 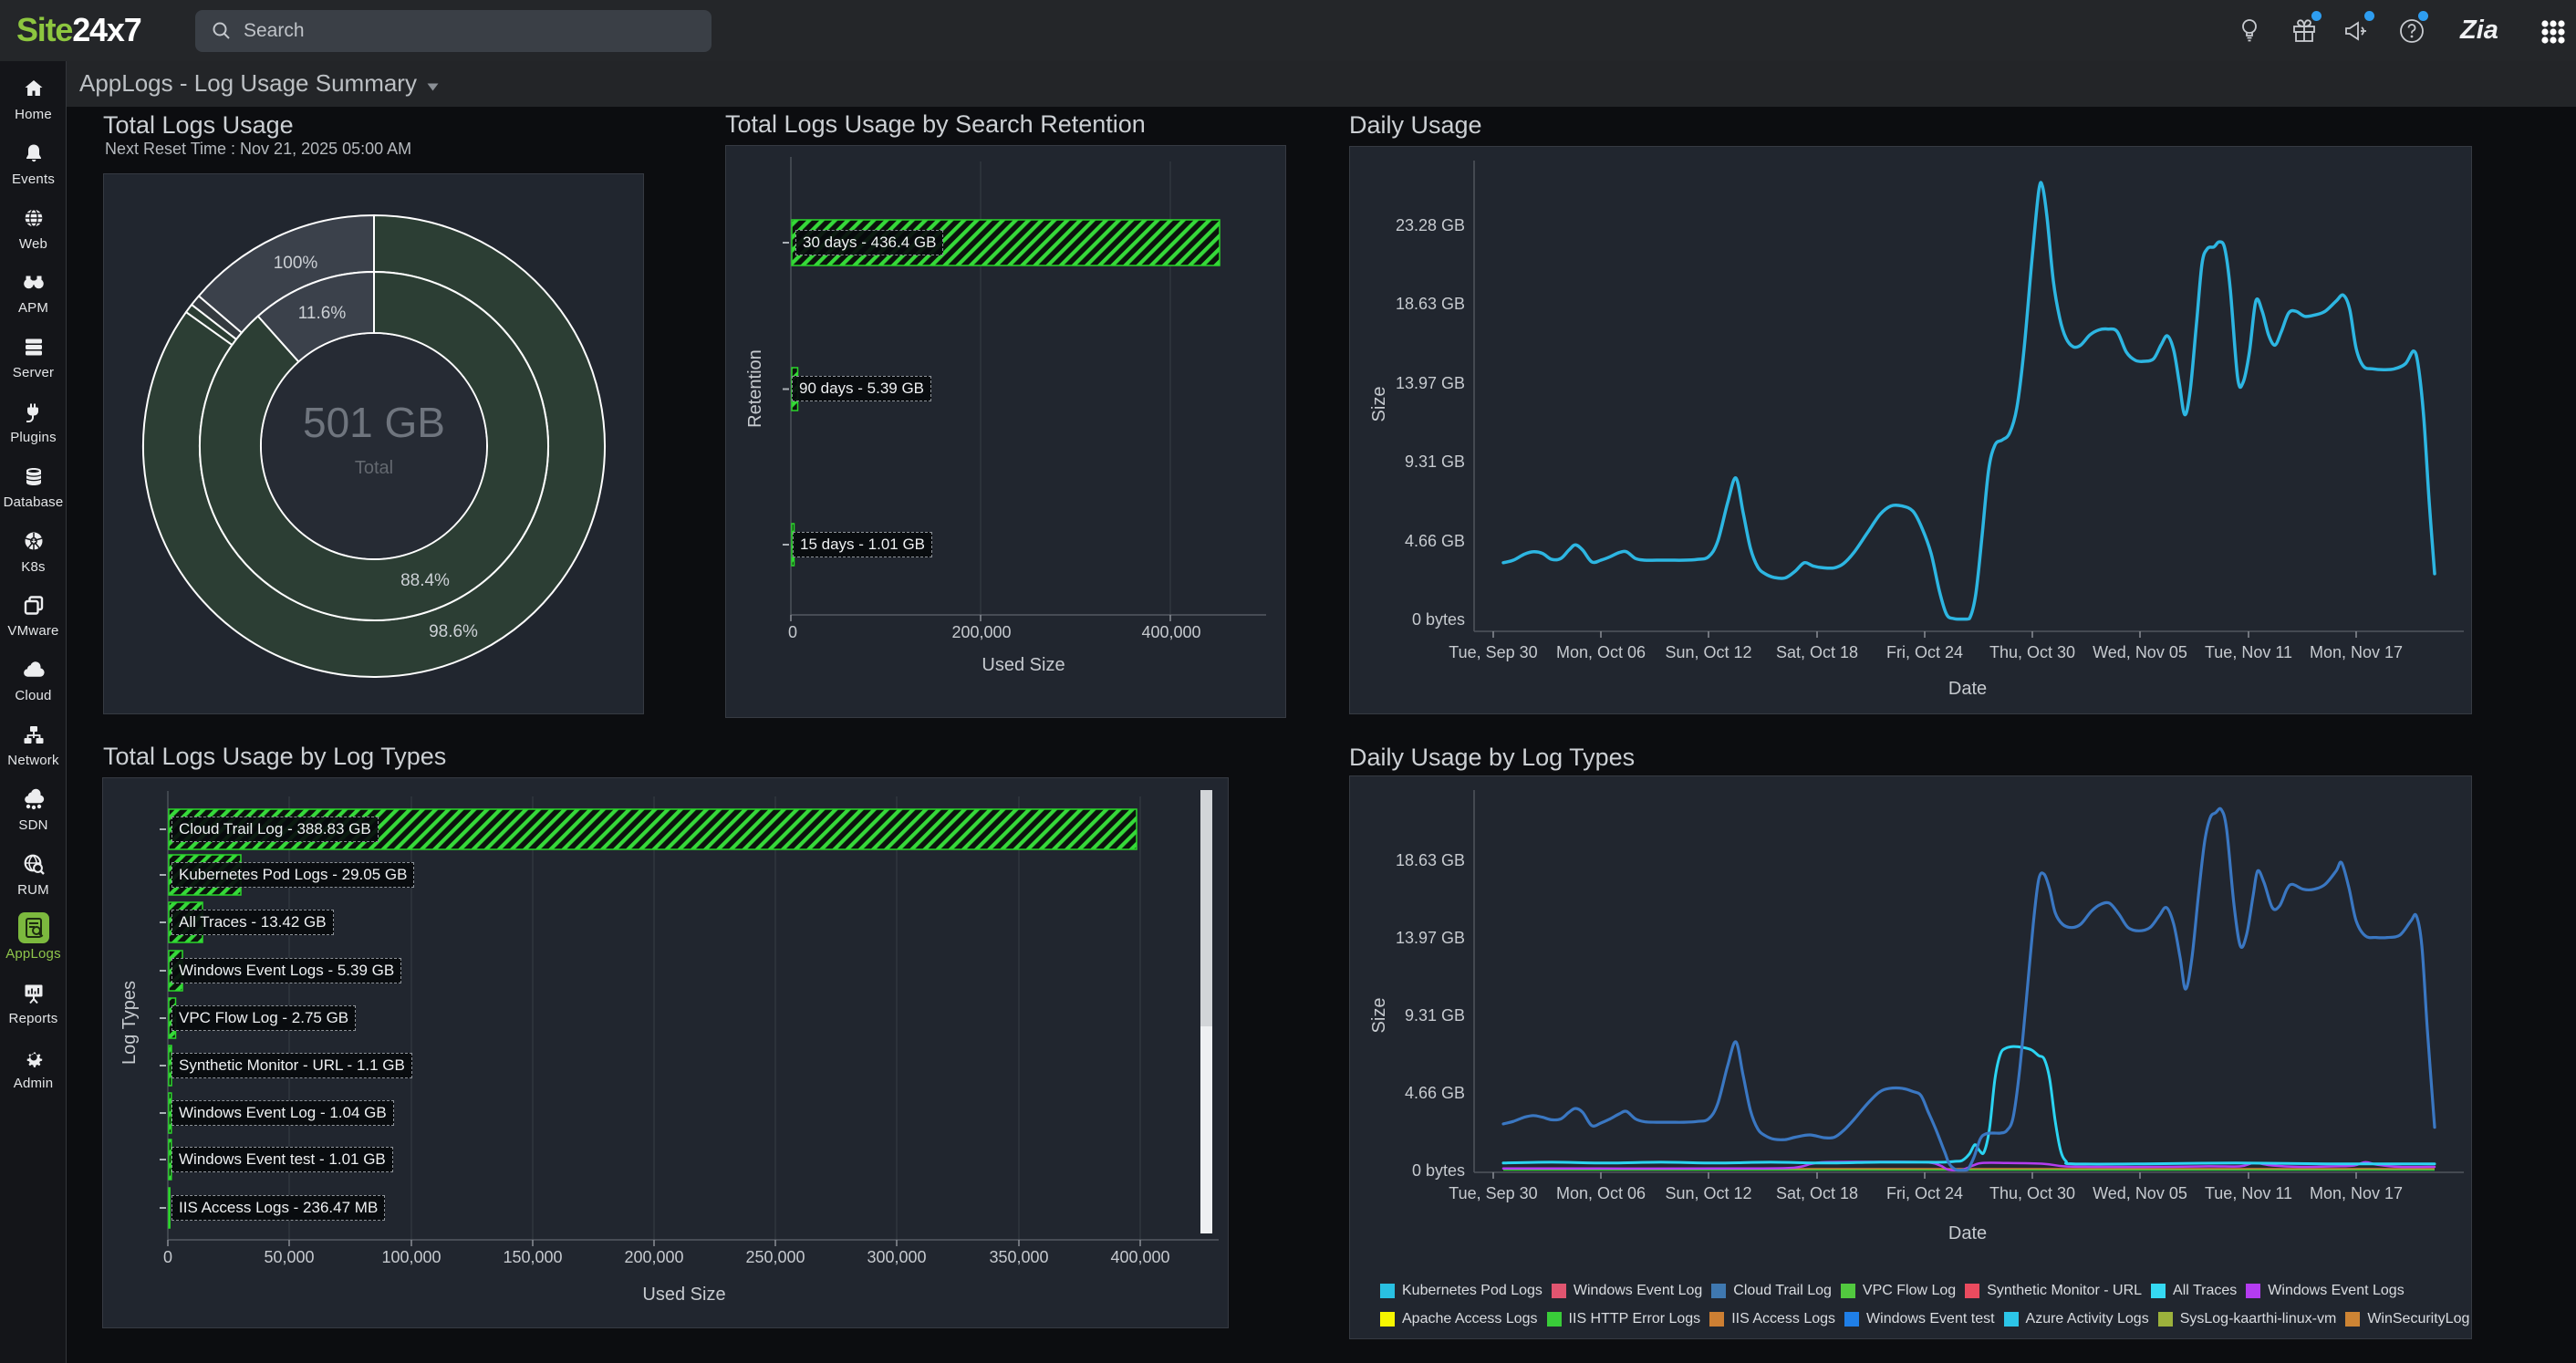 What do you see at coordinates (296, 263) in the screenshot?
I see `svg-text: 100%` at bounding box center [296, 263].